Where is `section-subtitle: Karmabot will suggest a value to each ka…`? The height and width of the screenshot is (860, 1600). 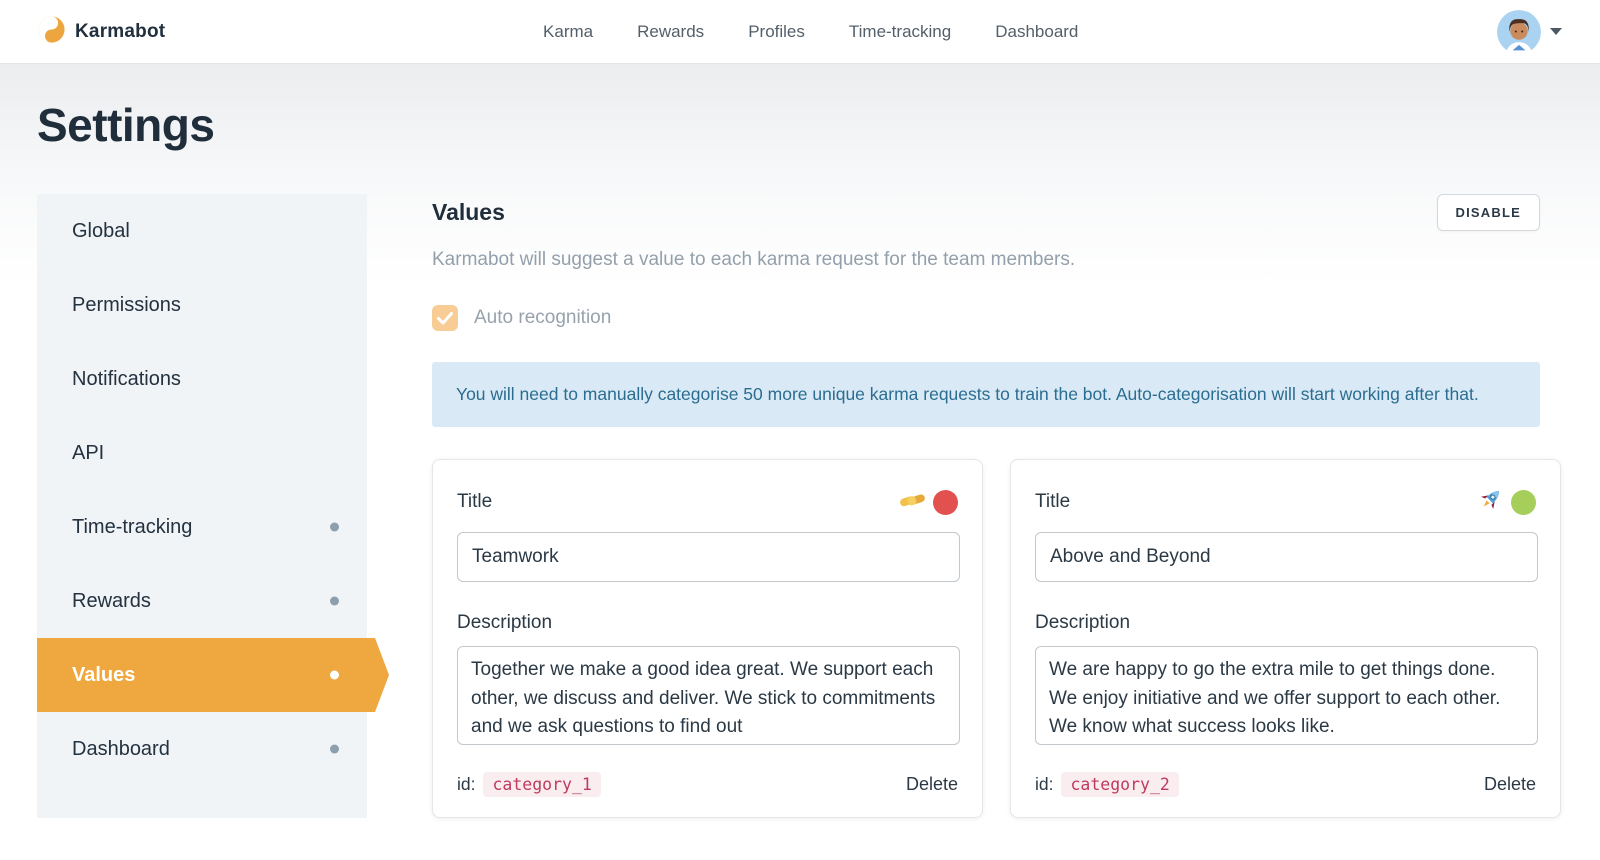
section-subtitle: Karmabot will suggest a value to each ka… is located at coordinates (754, 259).